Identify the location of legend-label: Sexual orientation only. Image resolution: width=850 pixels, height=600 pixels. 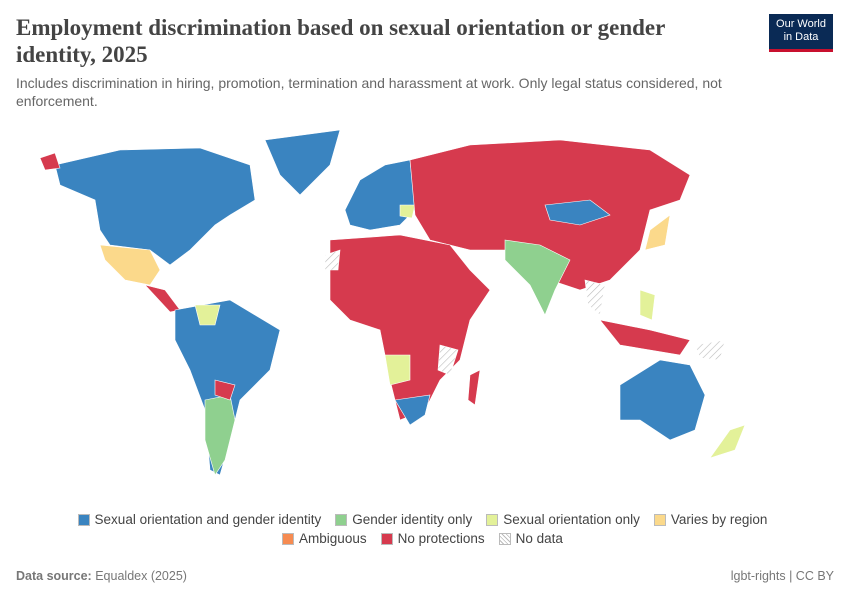
(571, 519).